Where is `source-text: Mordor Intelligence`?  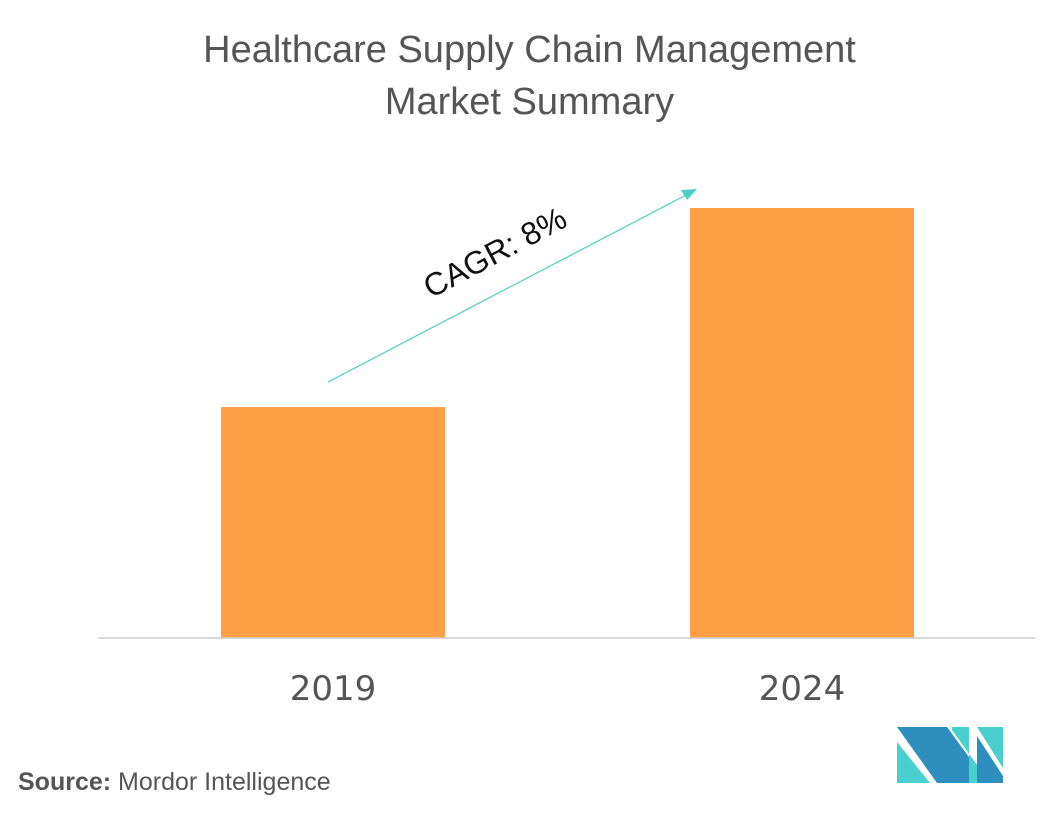 source-text: Mordor Intelligence is located at coordinates (224, 782).